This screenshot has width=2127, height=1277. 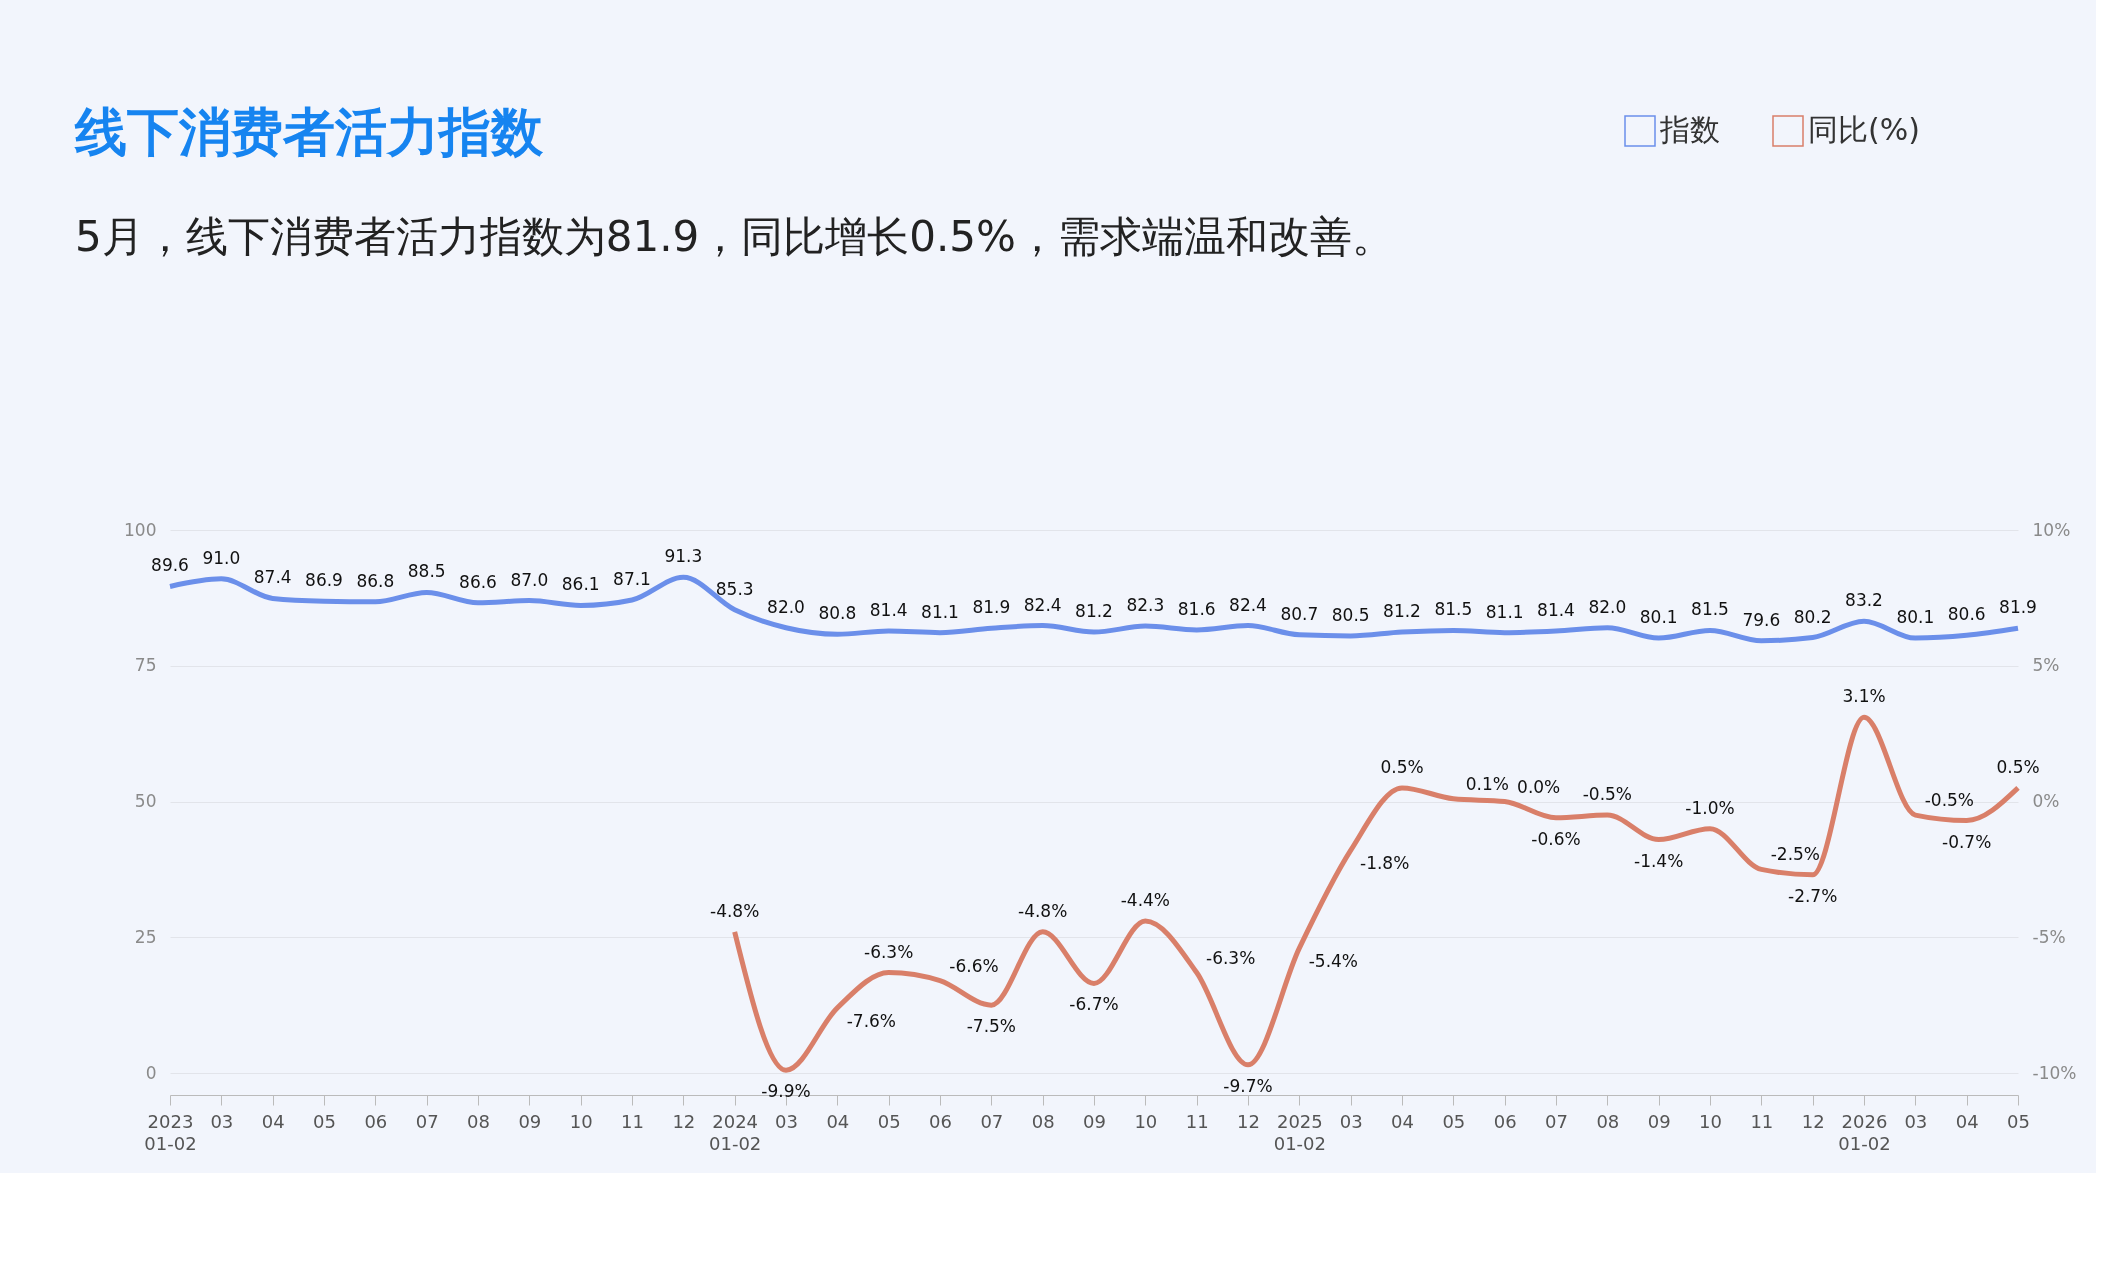 I want to click on data-label: -7.6%, so click(x=871, y=1020).